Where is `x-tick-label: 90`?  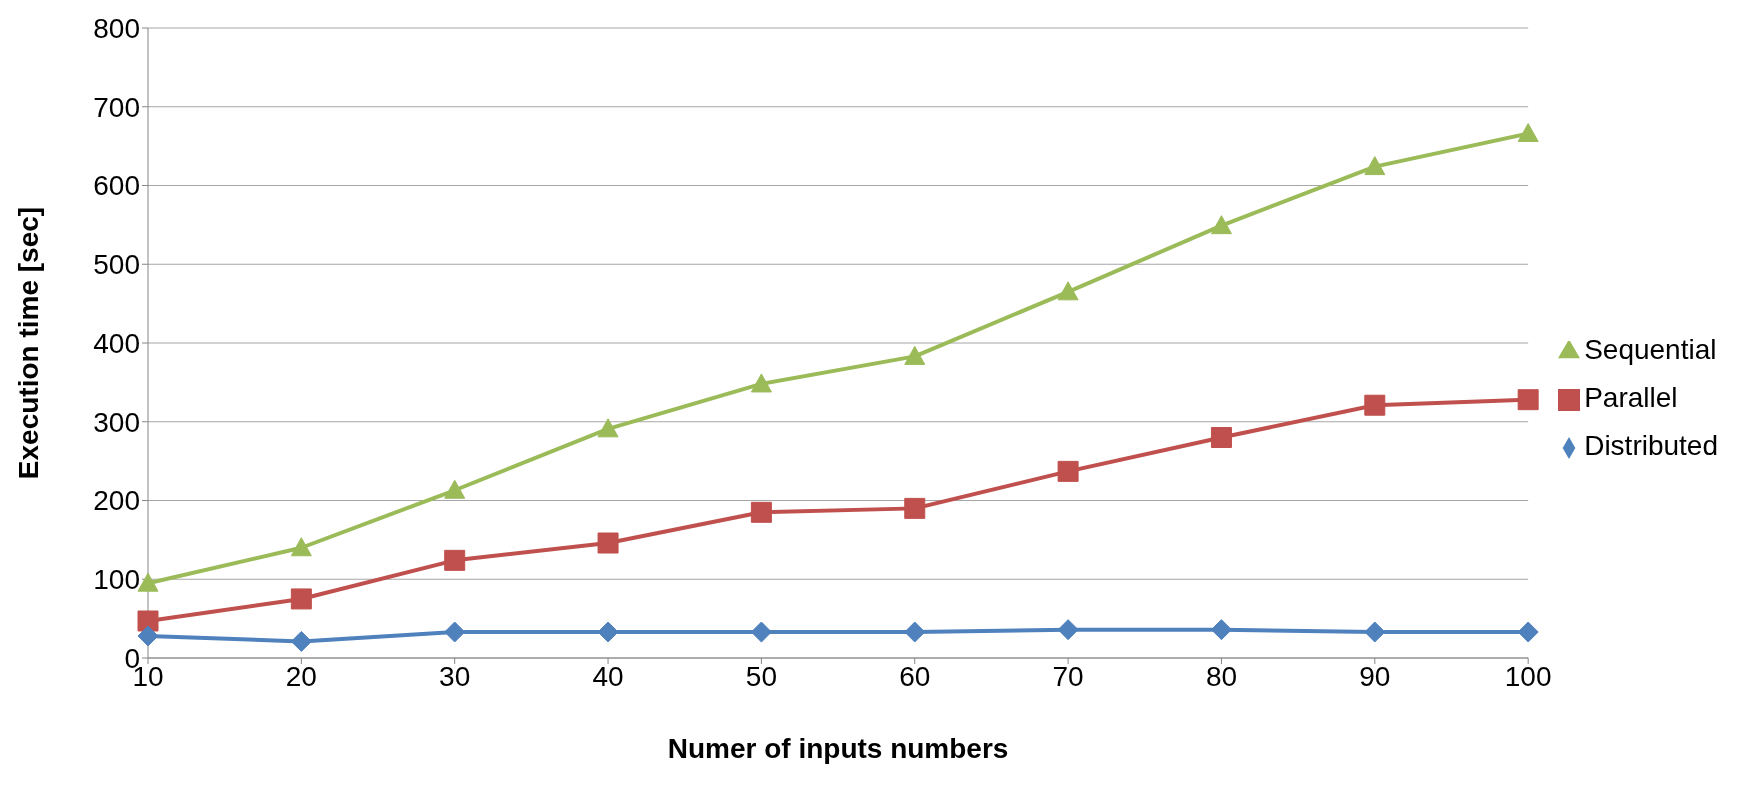 x-tick-label: 90 is located at coordinates (1375, 676).